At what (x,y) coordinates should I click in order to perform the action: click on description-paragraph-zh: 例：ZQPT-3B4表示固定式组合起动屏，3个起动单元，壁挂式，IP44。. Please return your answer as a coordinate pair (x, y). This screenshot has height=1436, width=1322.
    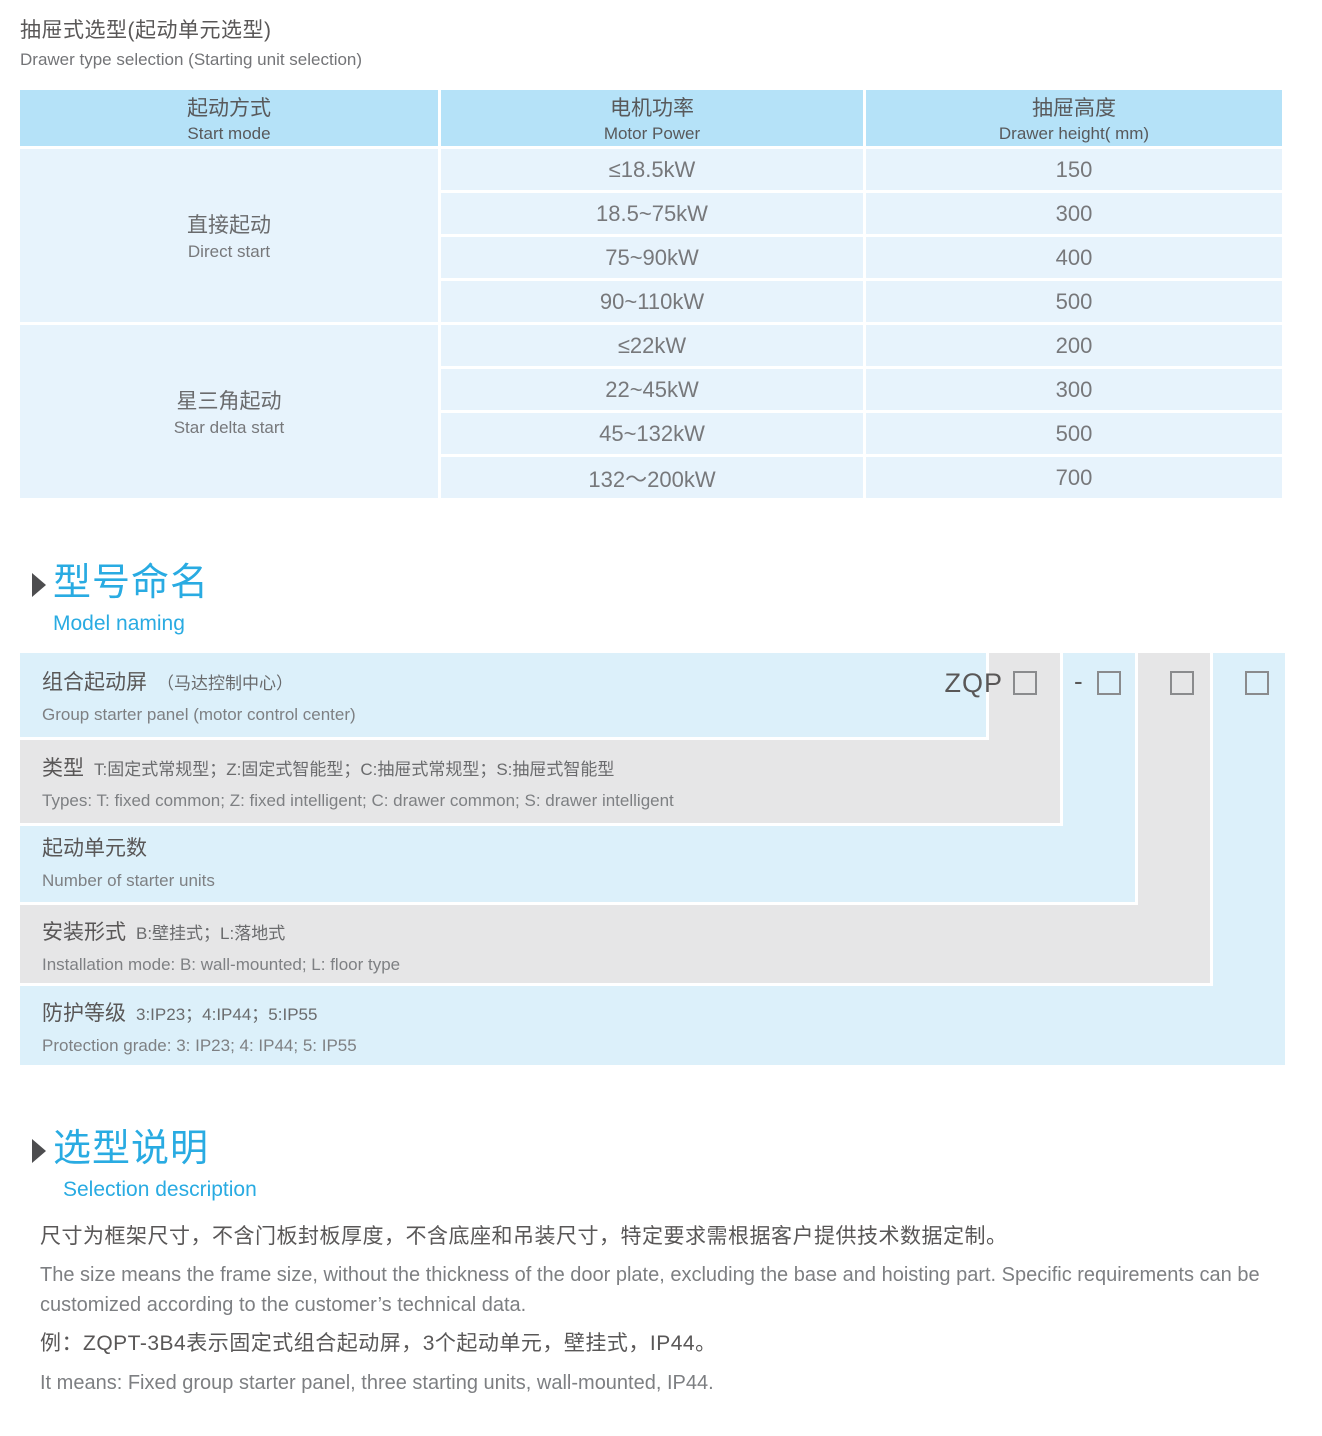
    Looking at the image, I should click on (378, 1344).